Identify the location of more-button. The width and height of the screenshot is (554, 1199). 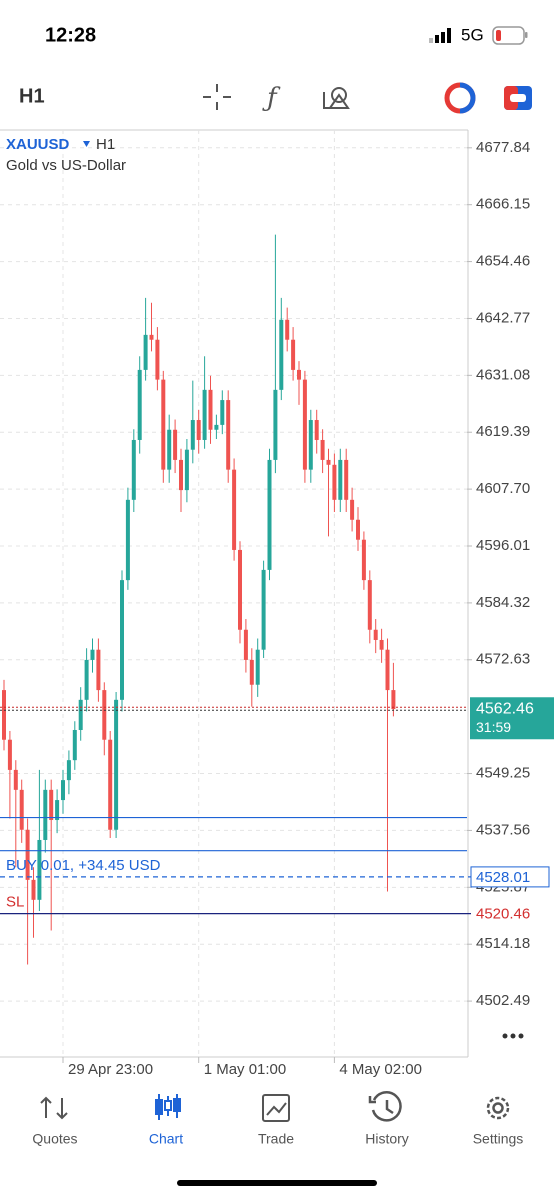
(513, 1036).